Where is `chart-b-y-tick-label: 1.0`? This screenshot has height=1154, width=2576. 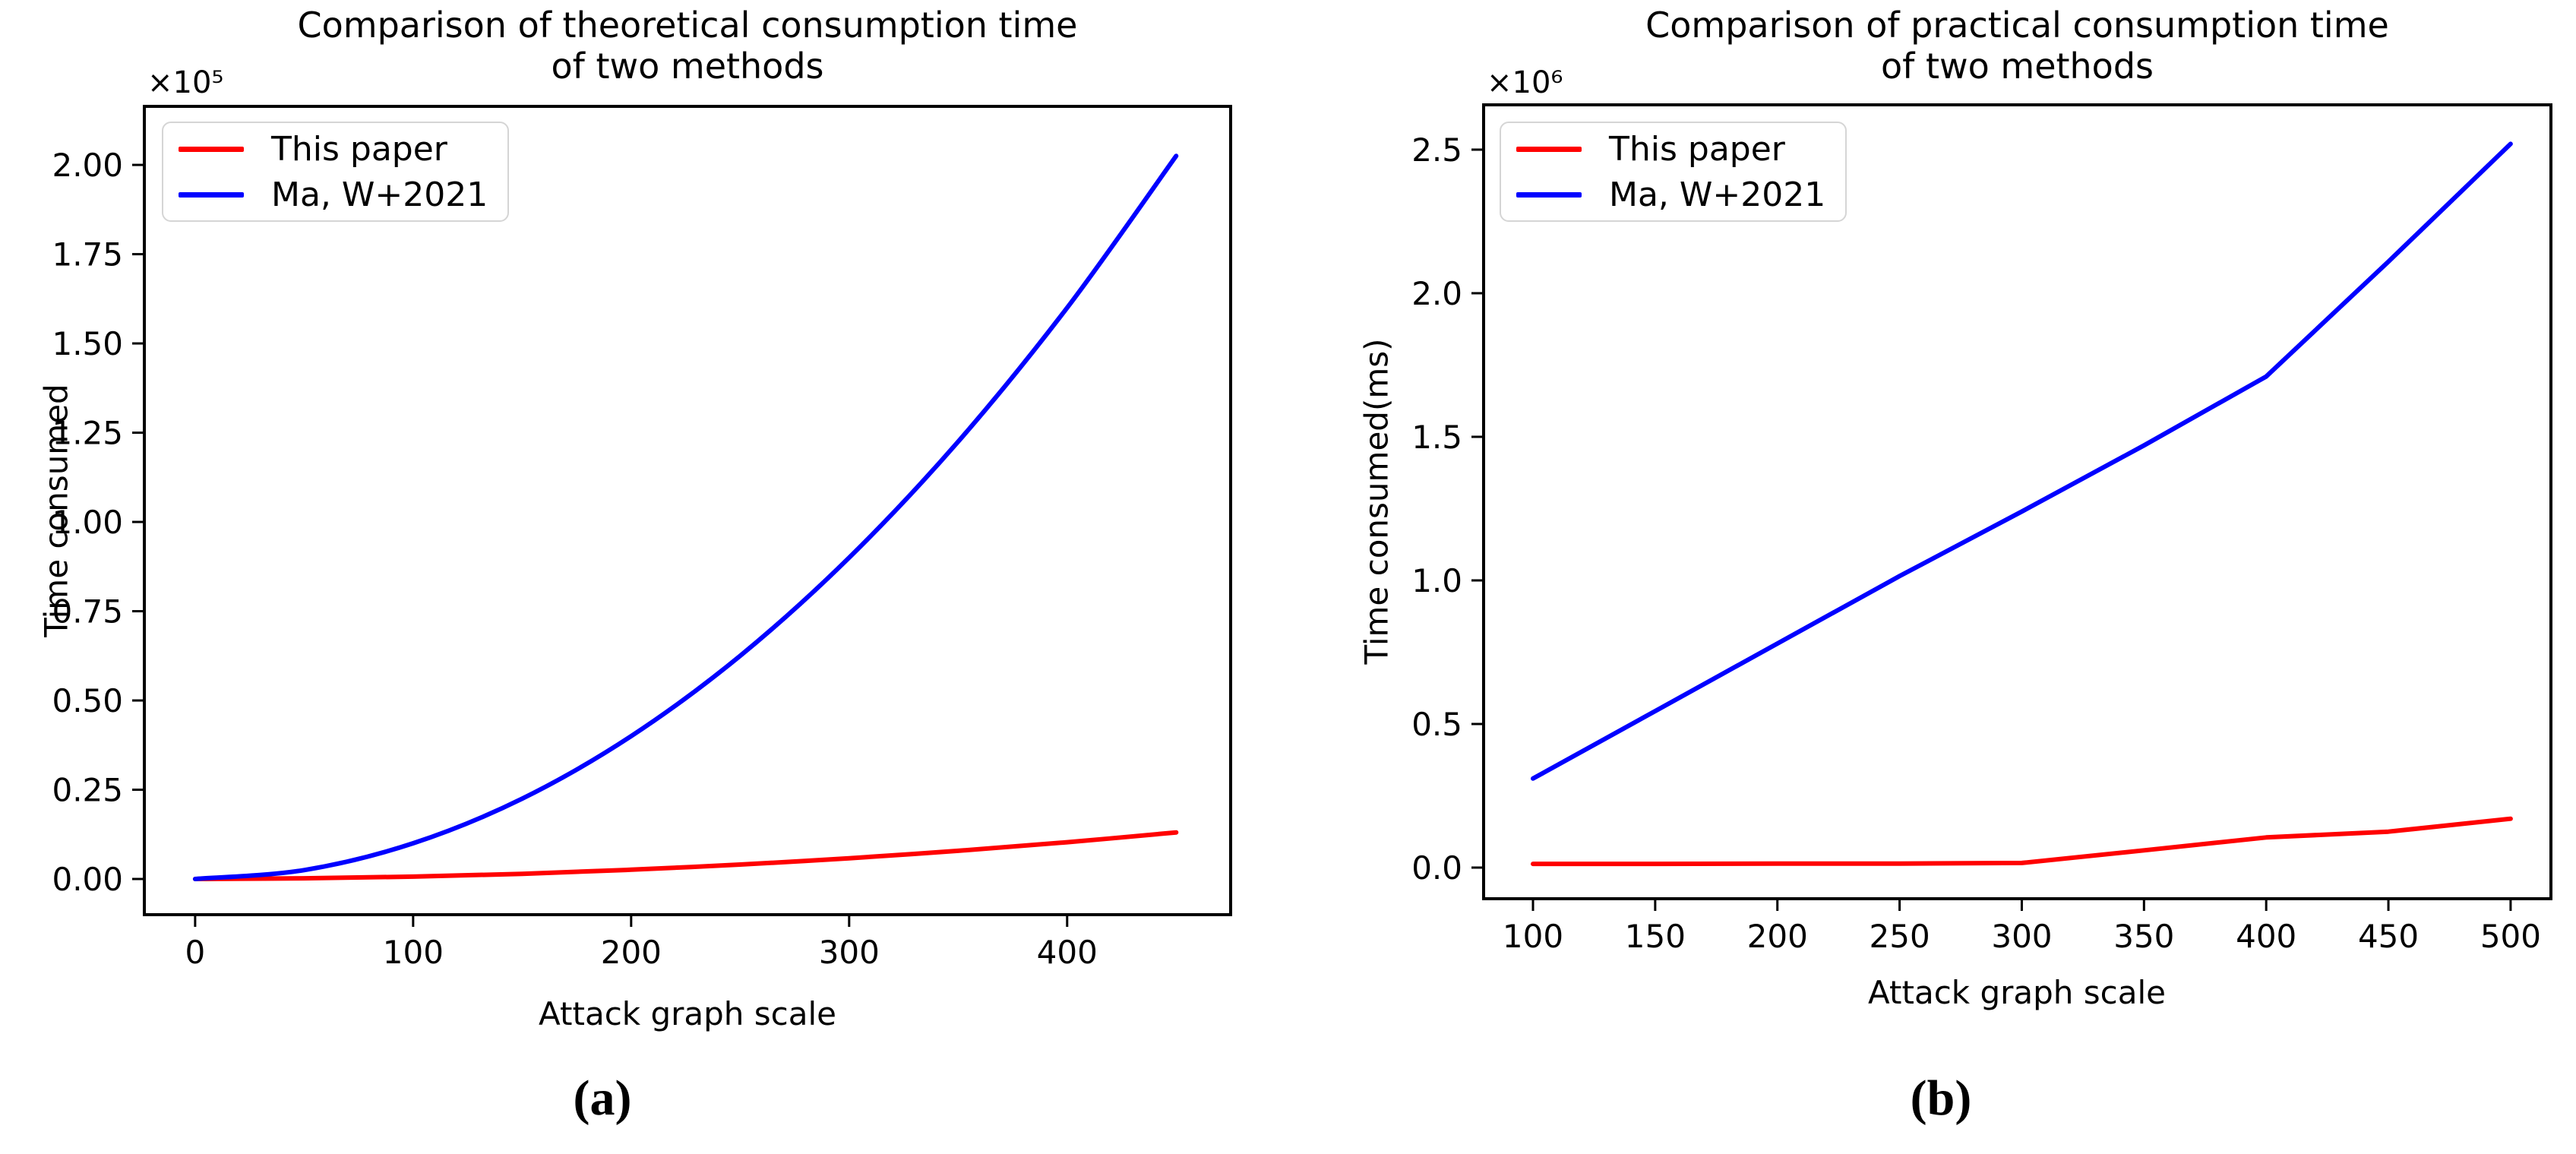
chart-b-y-tick-label: 1.0 is located at coordinates (1436, 580).